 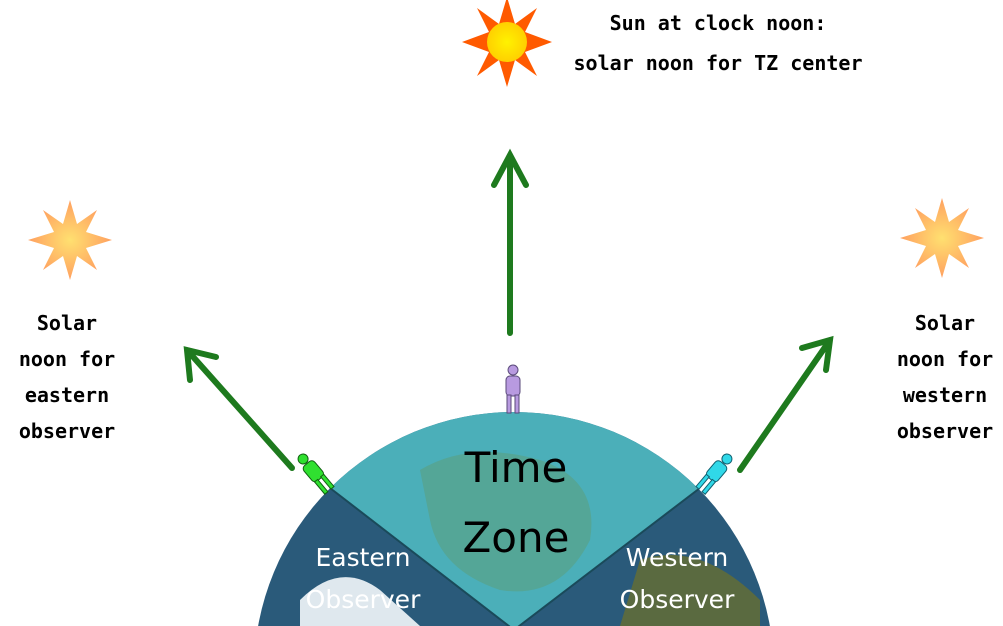 What do you see at coordinates (677, 557) in the screenshot?
I see `label-line: Western` at bounding box center [677, 557].